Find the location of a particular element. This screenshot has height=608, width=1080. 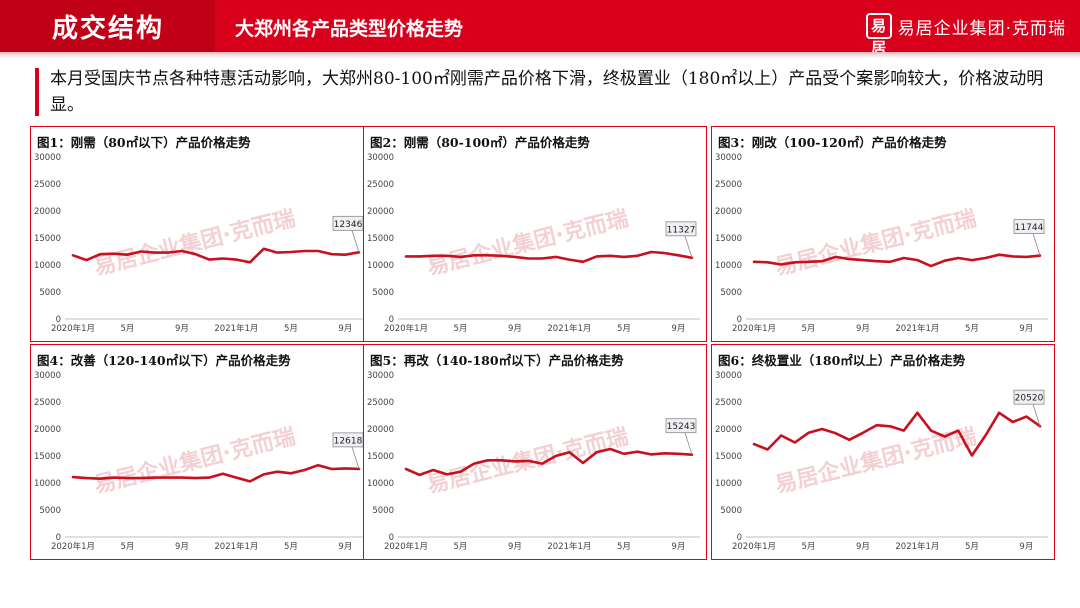

page-subtitle: 大郑州各产品类型价格走势 is located at coordinates (349, 29).